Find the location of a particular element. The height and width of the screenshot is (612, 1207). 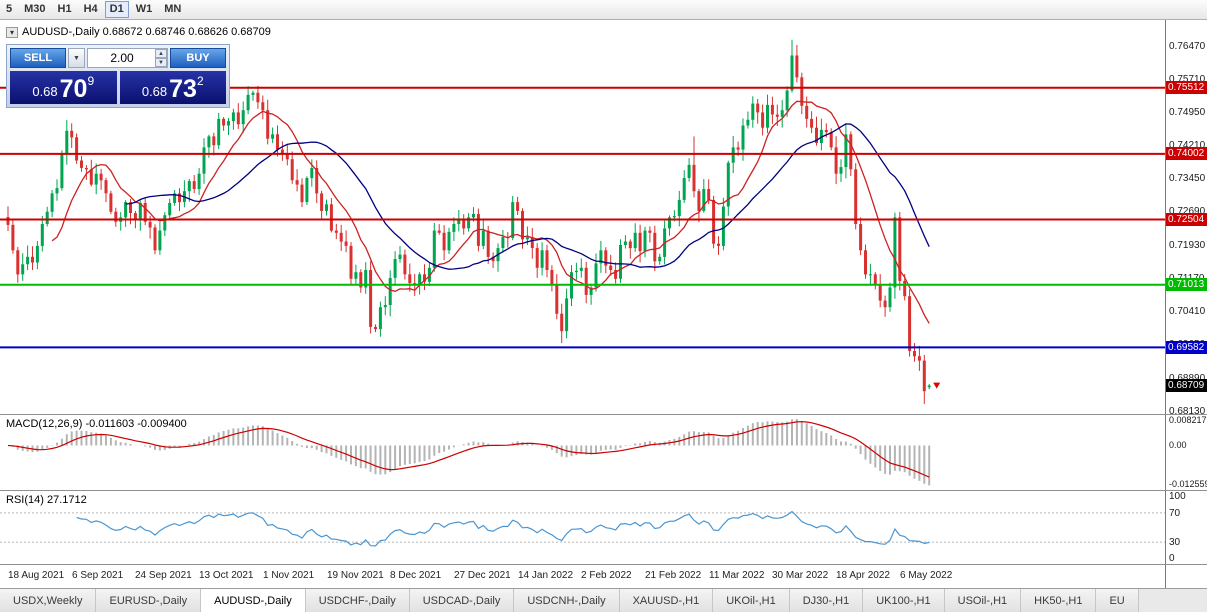

chevron-down-icon: ▼ is located at coordinates (76, 58).